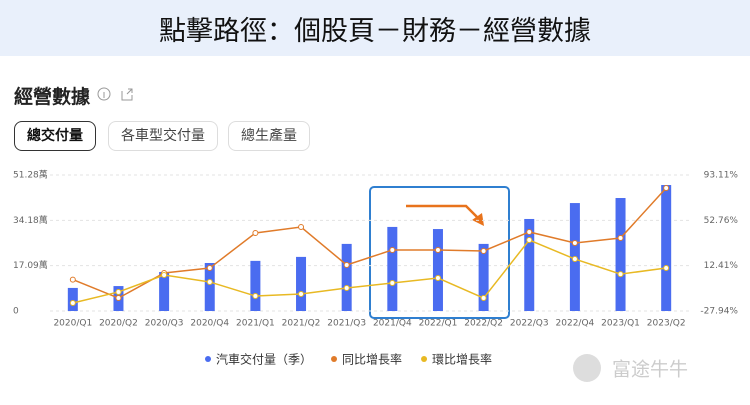  Describe the element at coordinates (346, 324) in the screenshot. I see `x-tick-label: 2021/Q3` at that location.